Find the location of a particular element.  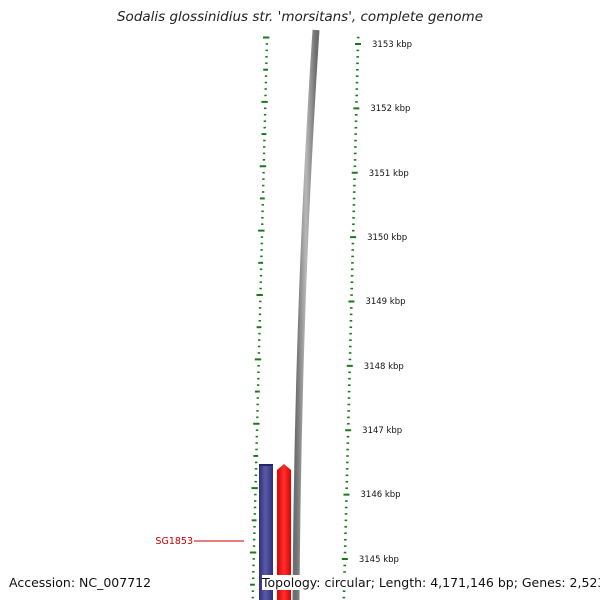

ruler-label: 3152 kbp is located at coordinates (390, 109).